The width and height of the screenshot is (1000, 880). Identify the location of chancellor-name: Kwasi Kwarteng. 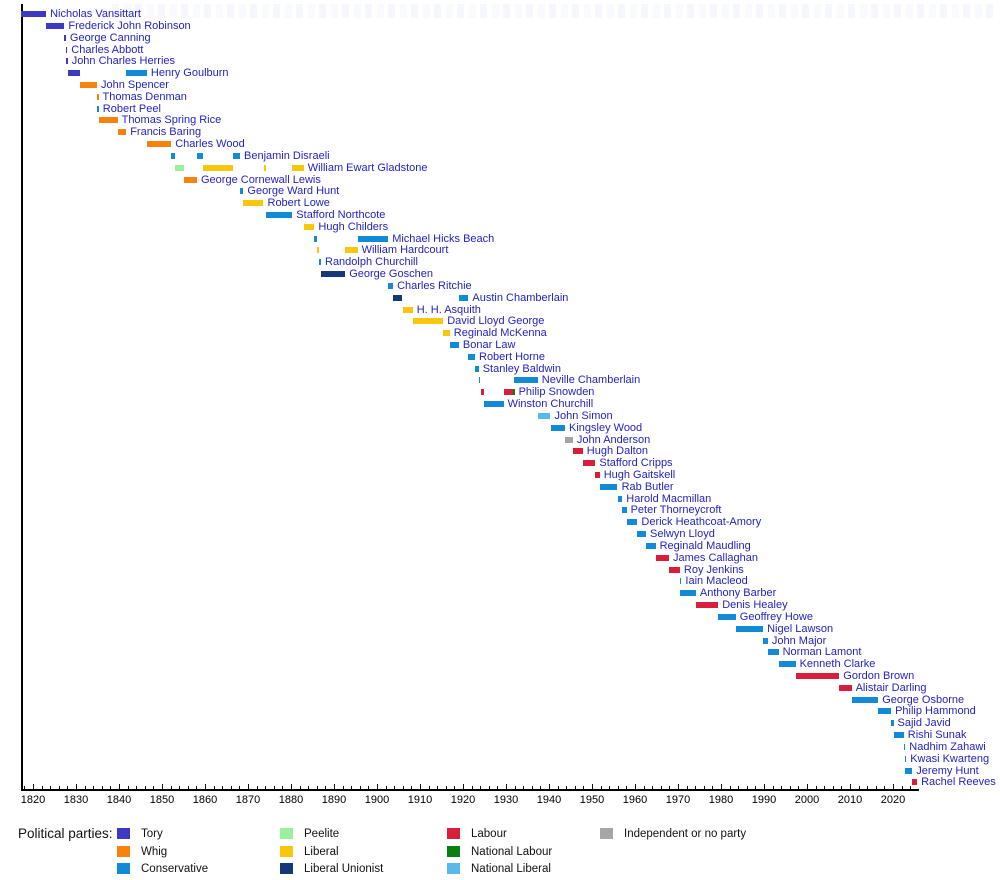
(950, 758).